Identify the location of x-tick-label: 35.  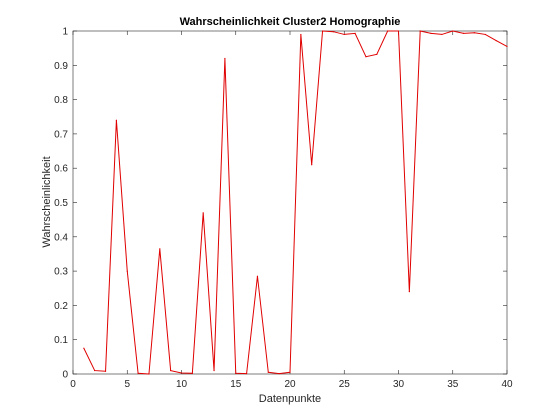
(453, 384).